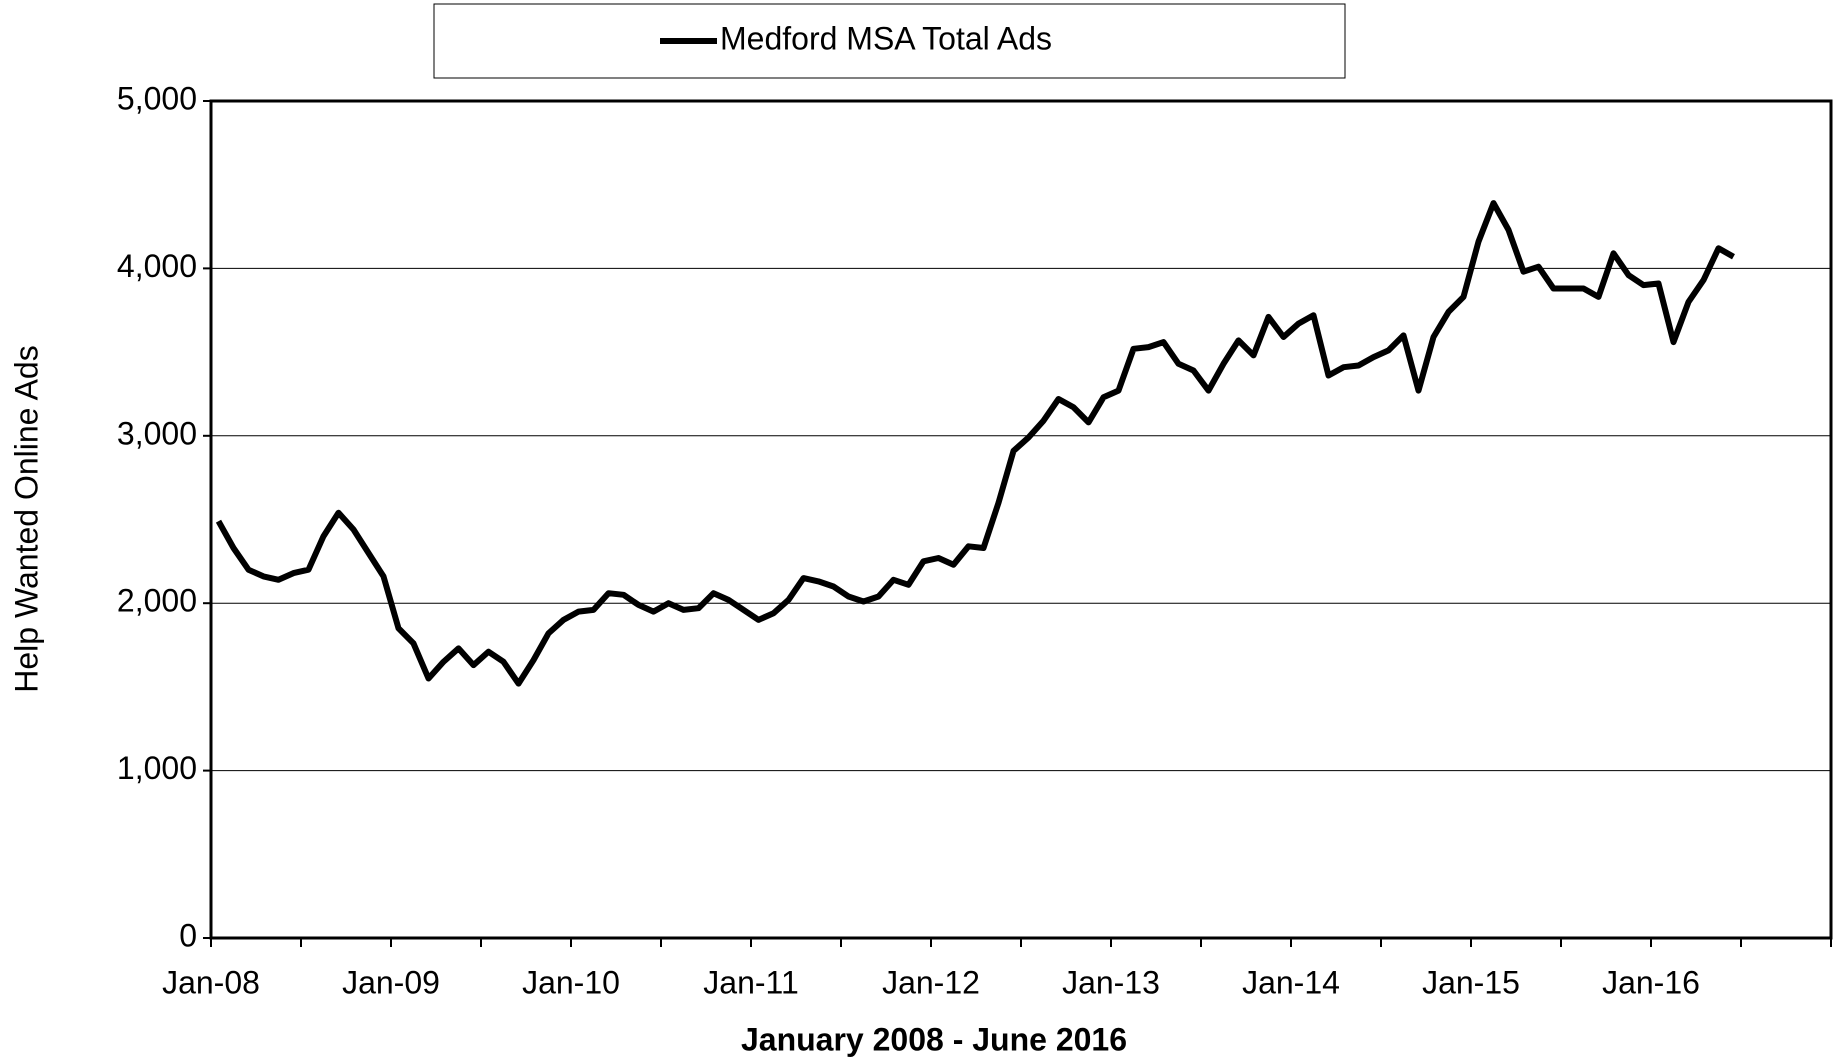  I want to click on y-tick-label: 0, so click(188, 935).